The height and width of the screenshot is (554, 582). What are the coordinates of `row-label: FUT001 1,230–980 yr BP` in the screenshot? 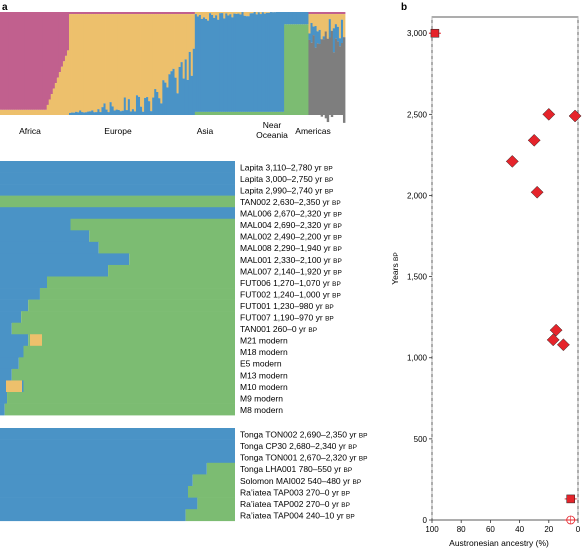 It's located at (287, 306).